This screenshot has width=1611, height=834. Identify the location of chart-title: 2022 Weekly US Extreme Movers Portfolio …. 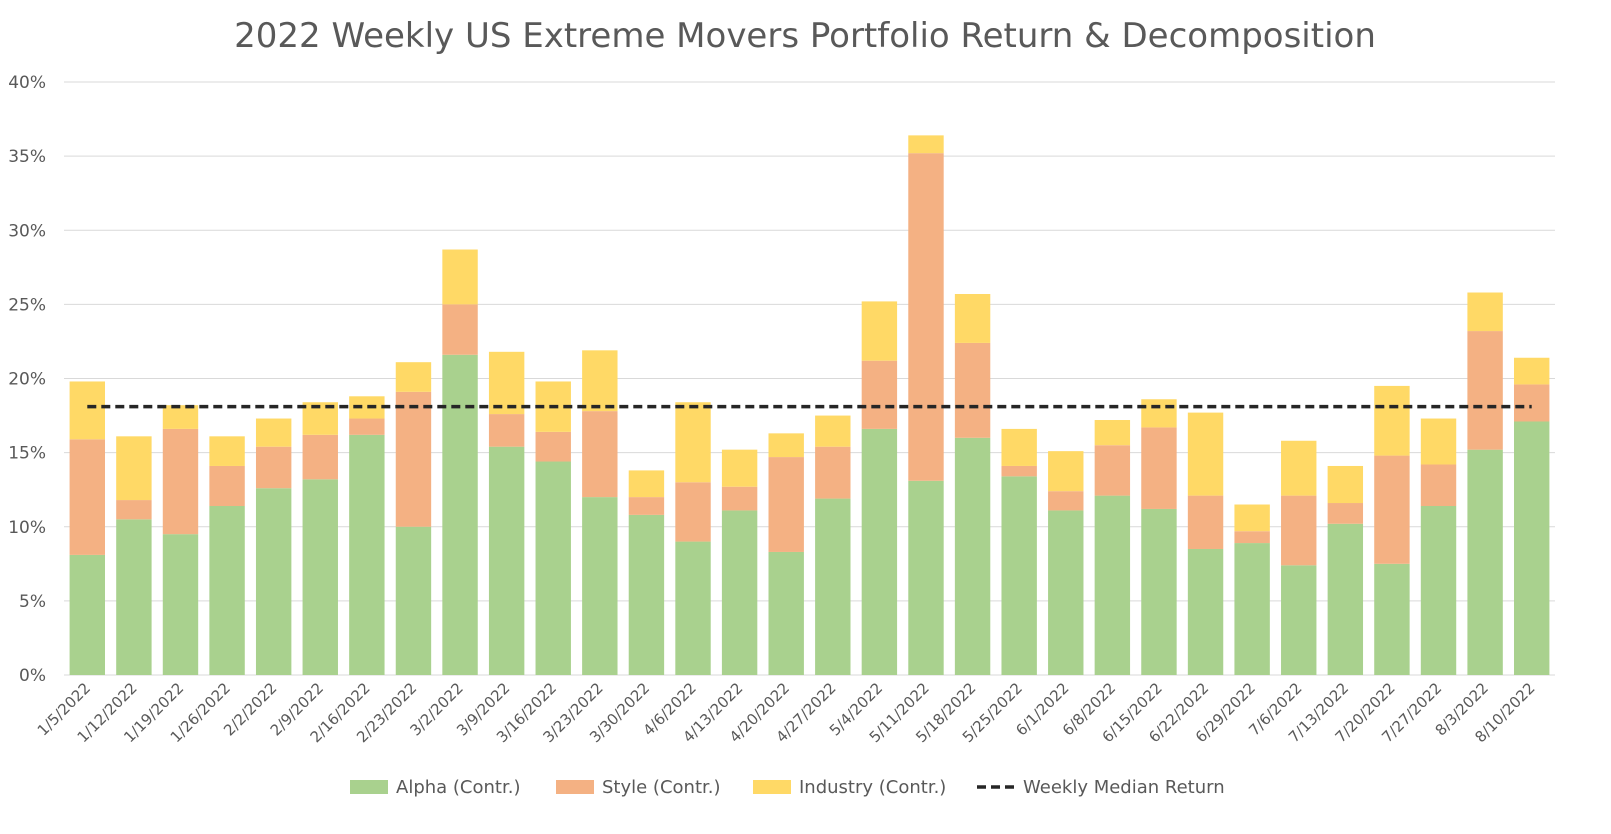
(805, 36).